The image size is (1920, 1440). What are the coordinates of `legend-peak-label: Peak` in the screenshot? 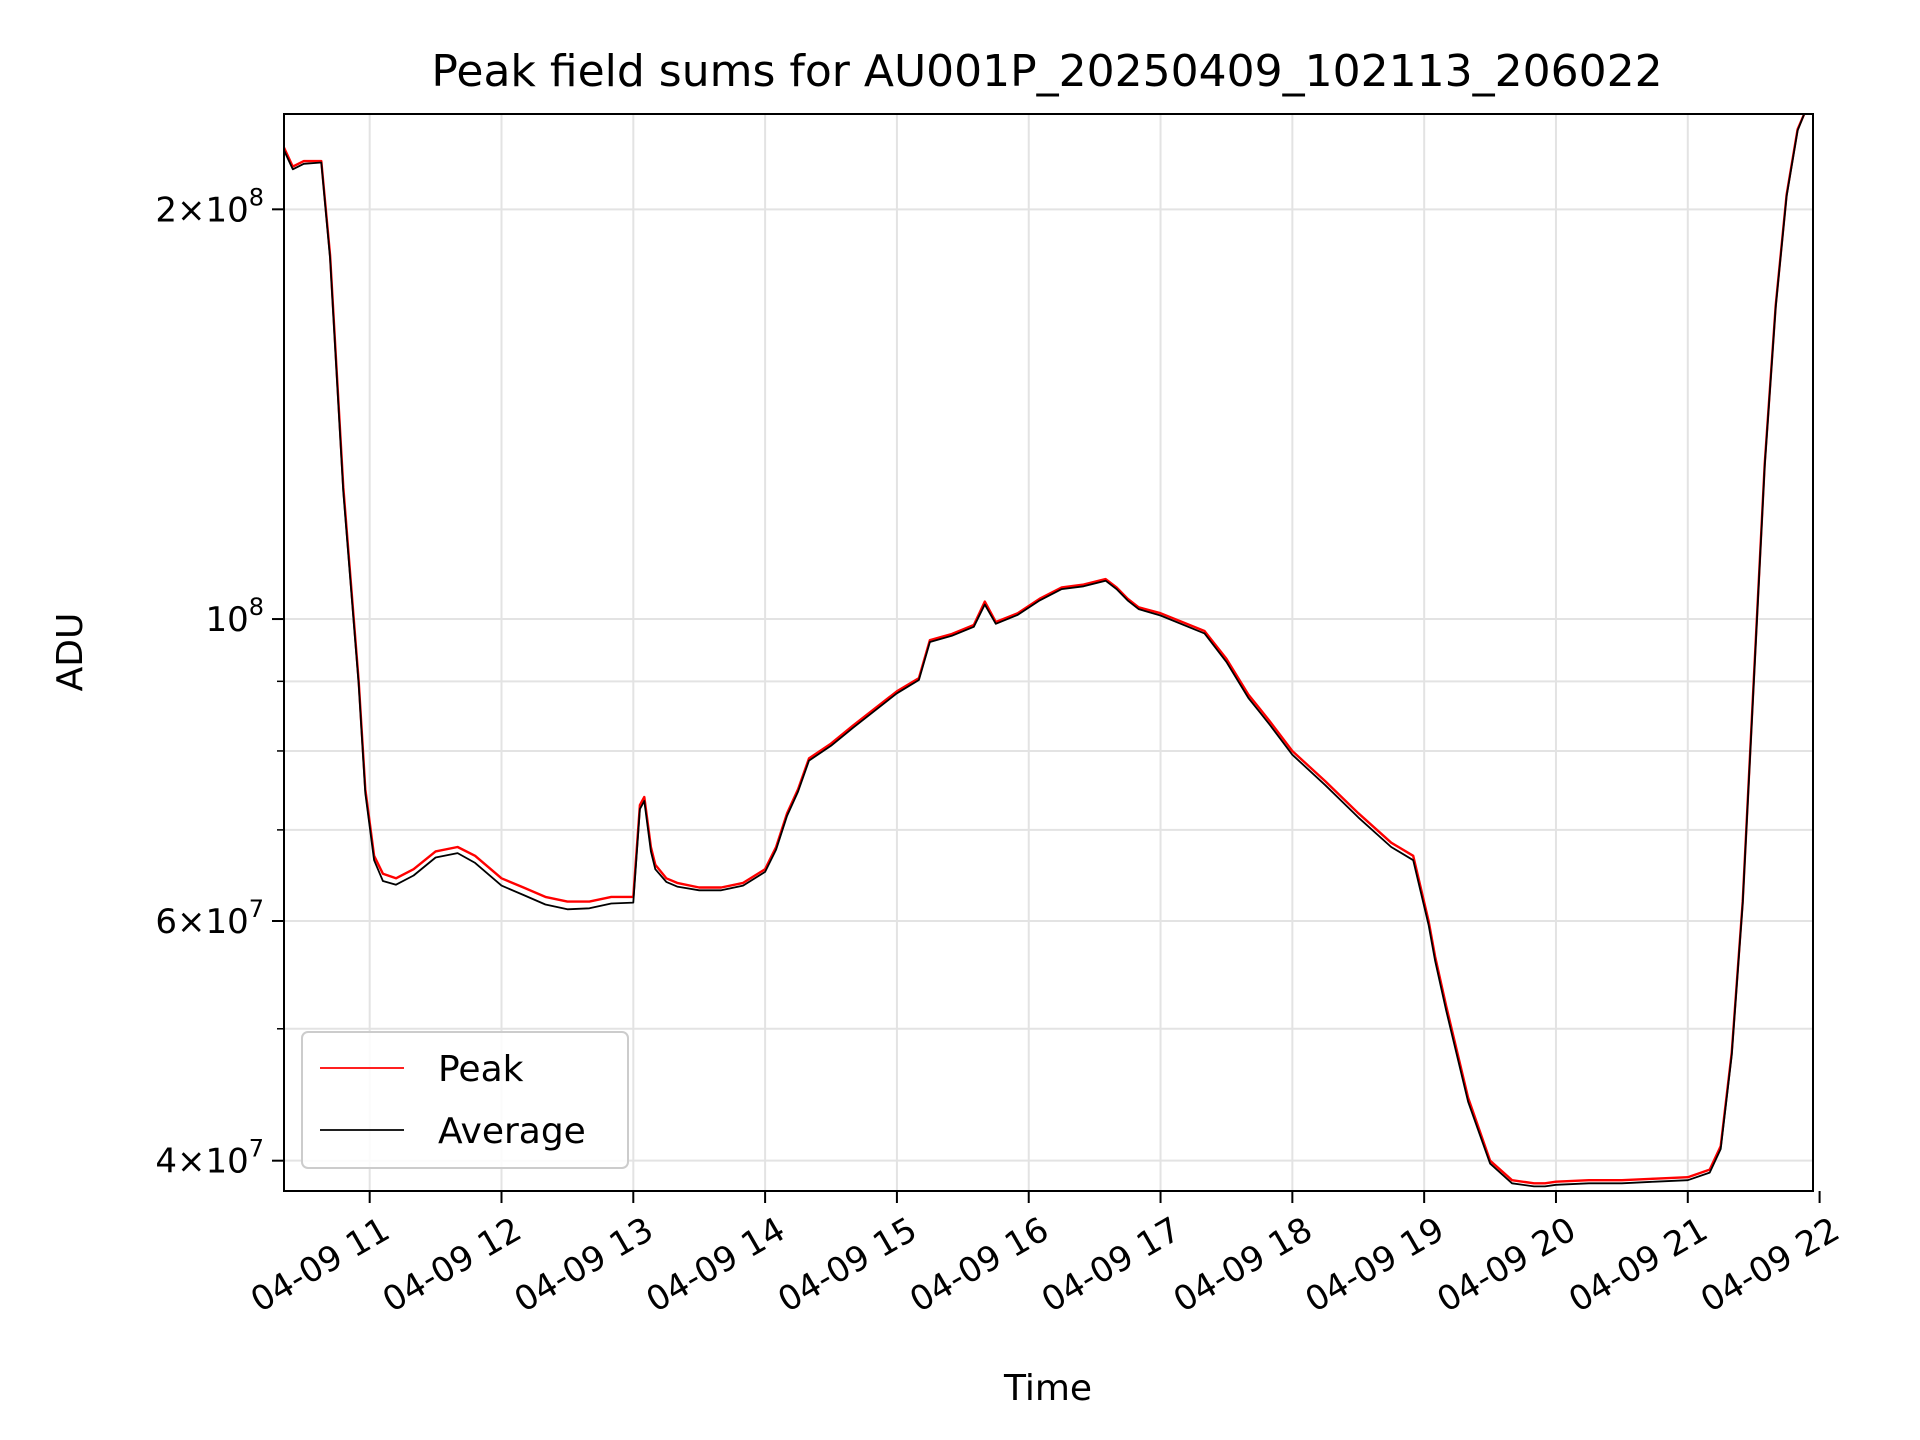 It's located at (481, 1069).